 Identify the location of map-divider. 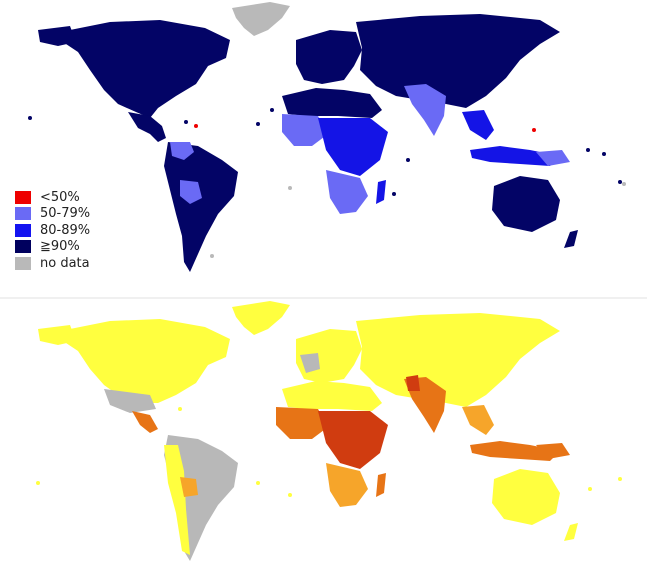
(323, 298).